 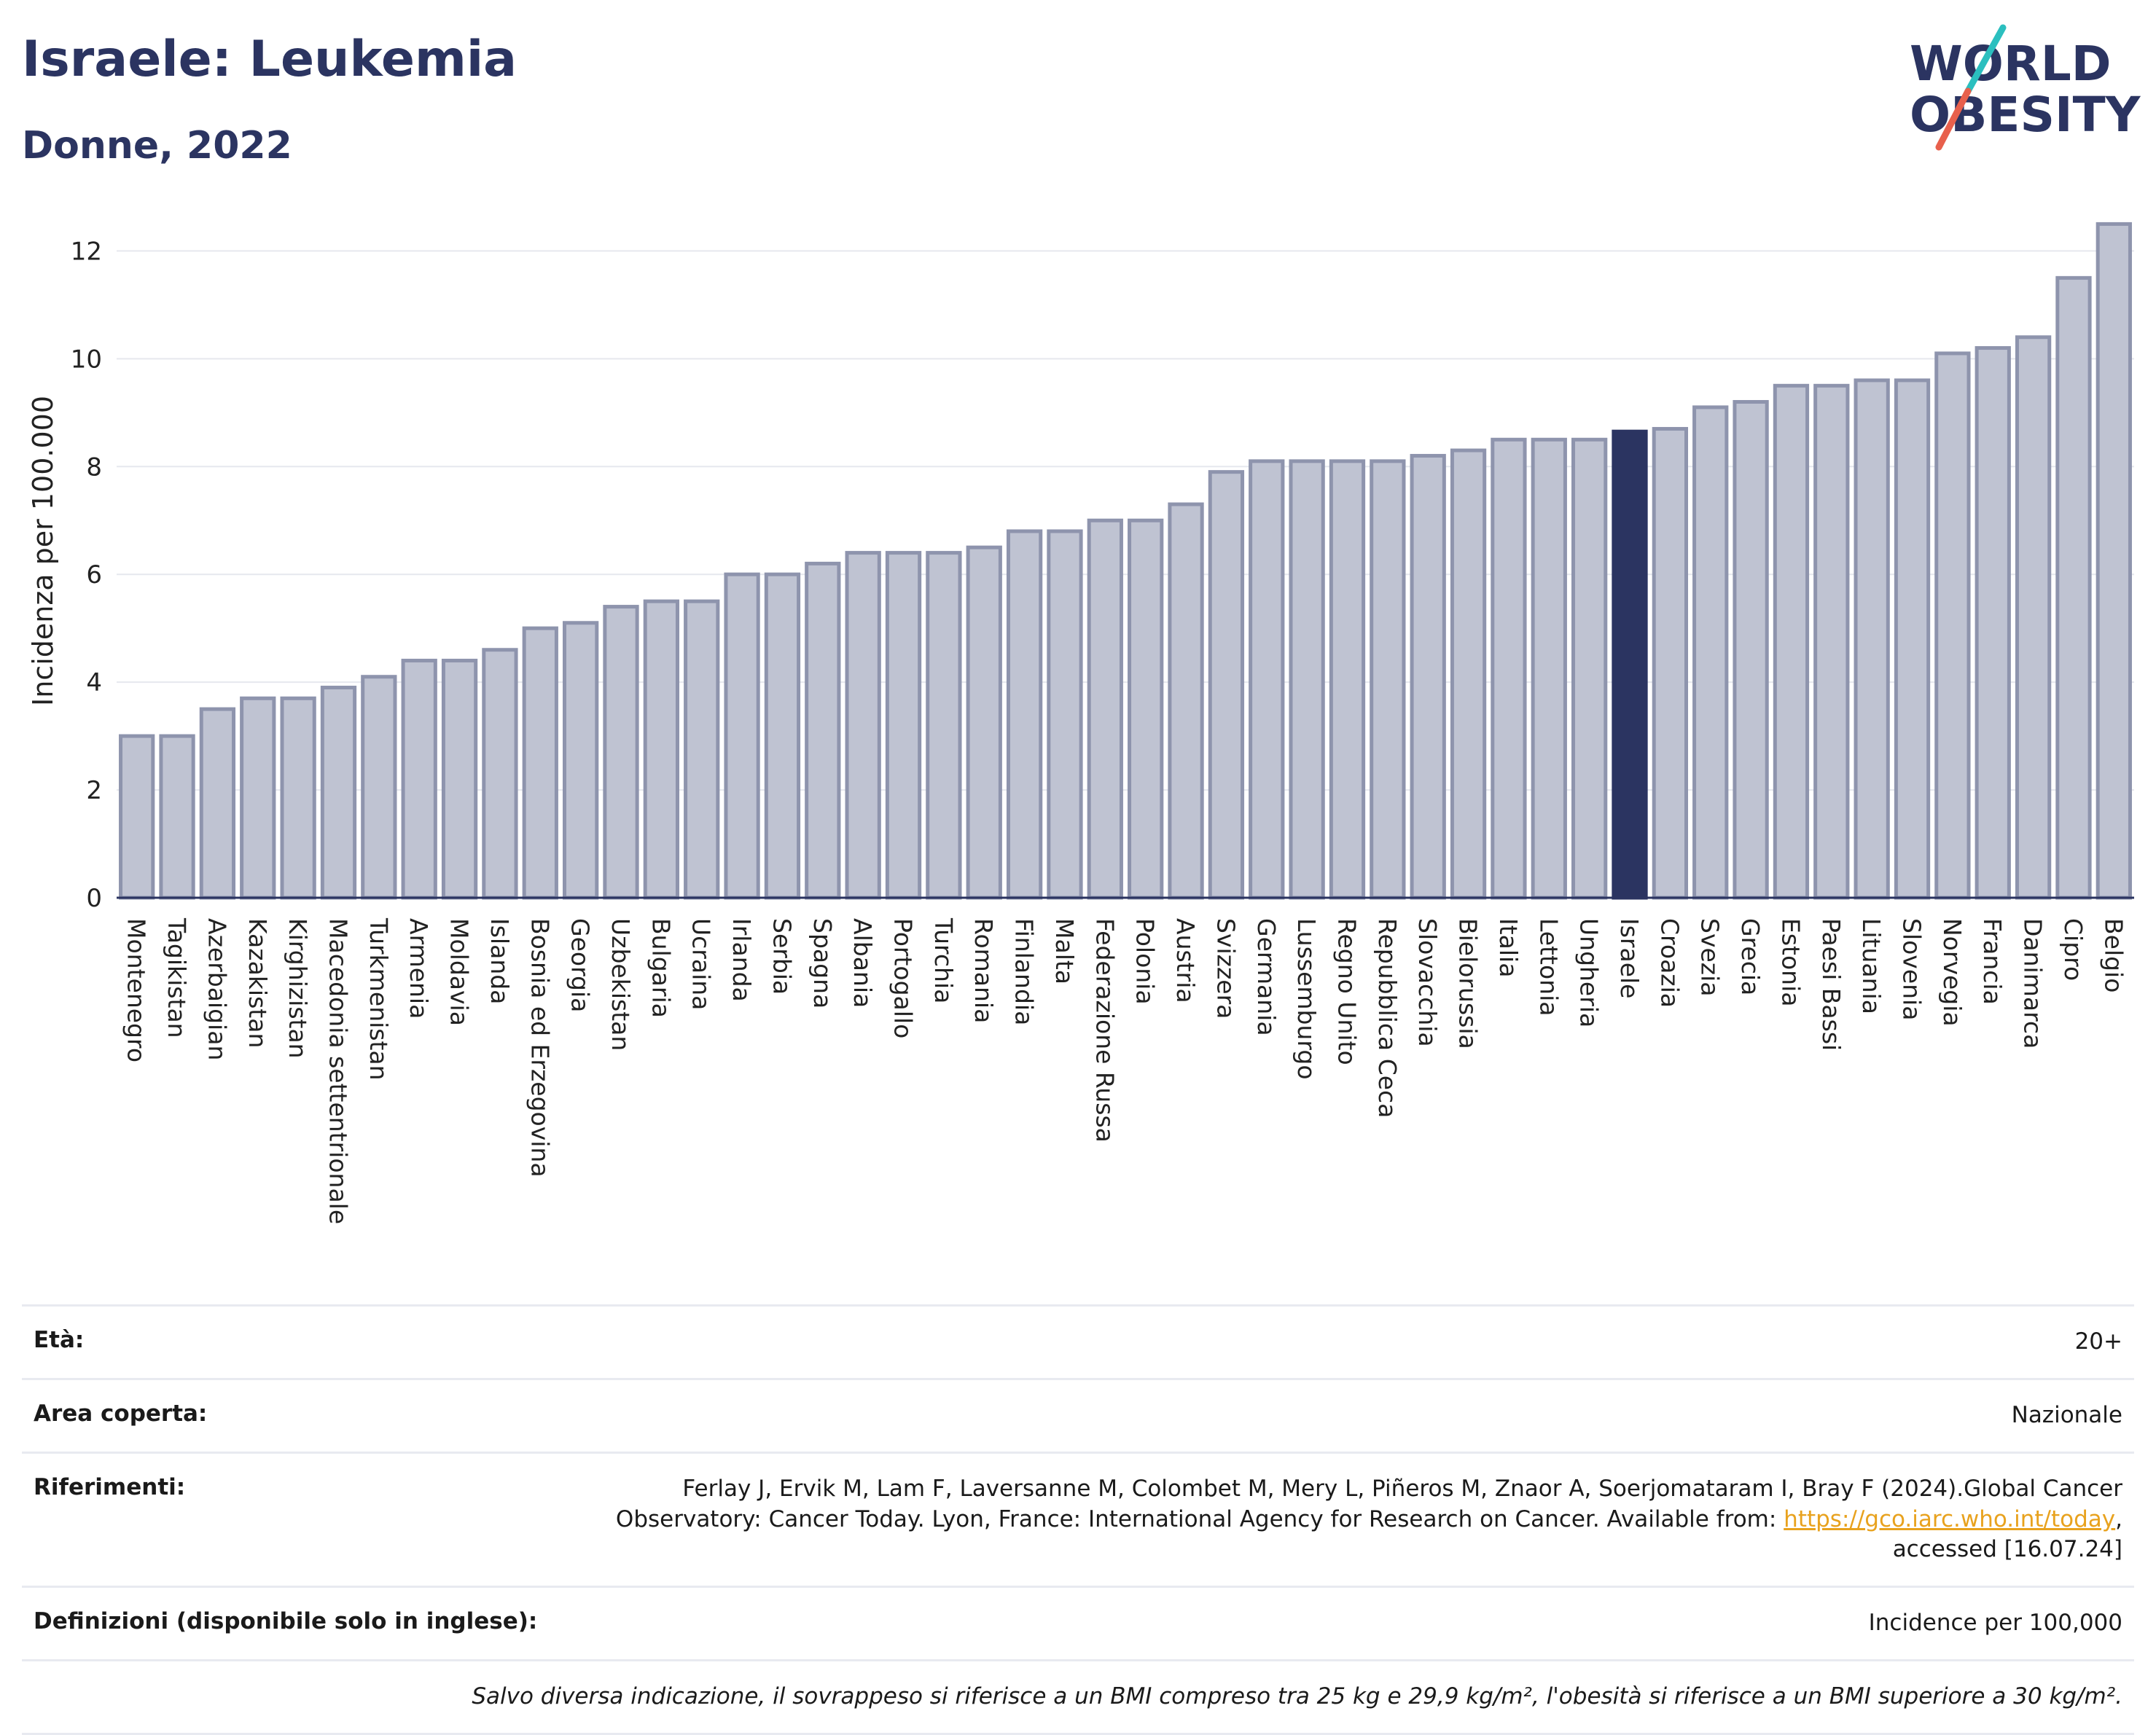 I want to click on x-tick-label: Bielorussia, so click(x=1469, y=983).